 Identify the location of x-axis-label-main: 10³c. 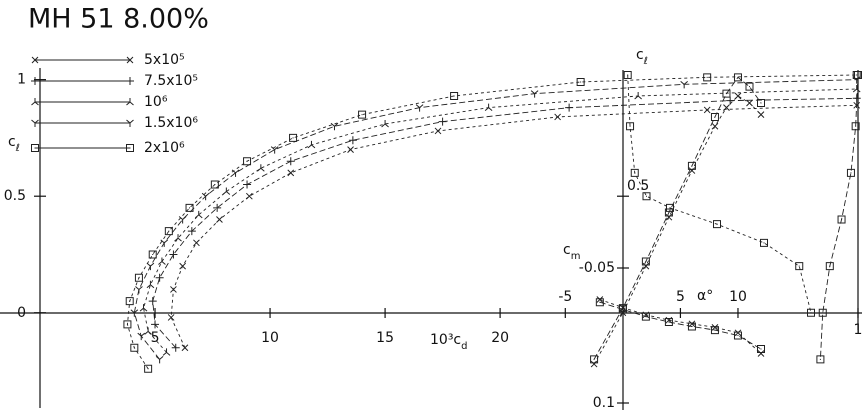
(445, 340).